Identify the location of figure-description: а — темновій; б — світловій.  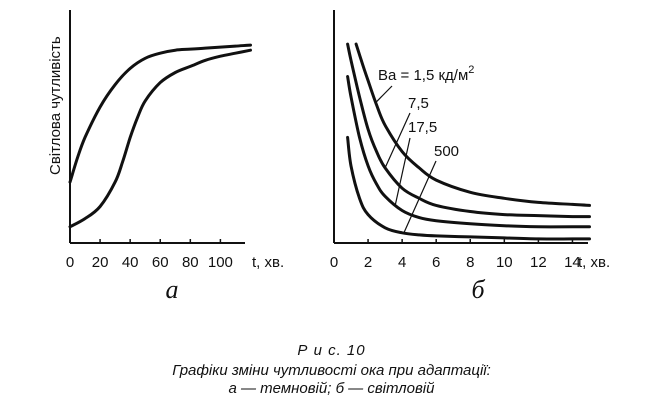
(331, 388).